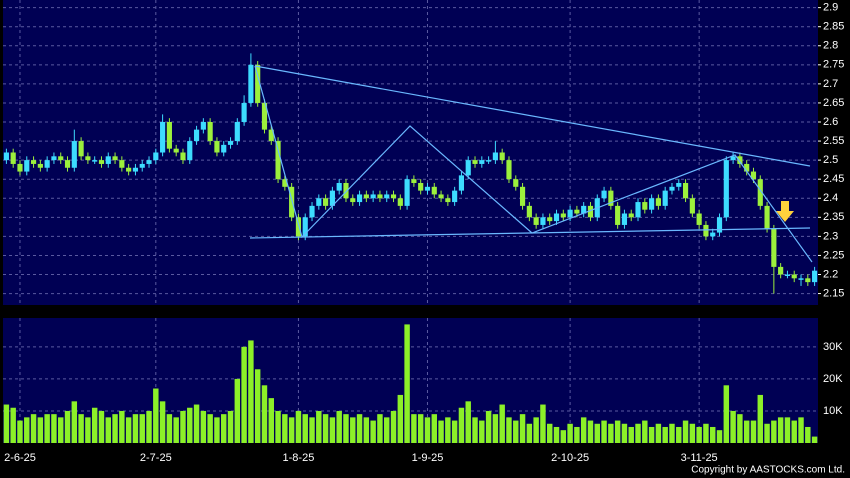 The height and width of the screenshot is (478, 850). Describe the element at coordinates (428, 458) in the screenshot. I see `x-tick-label: 1-9-25` at that location.